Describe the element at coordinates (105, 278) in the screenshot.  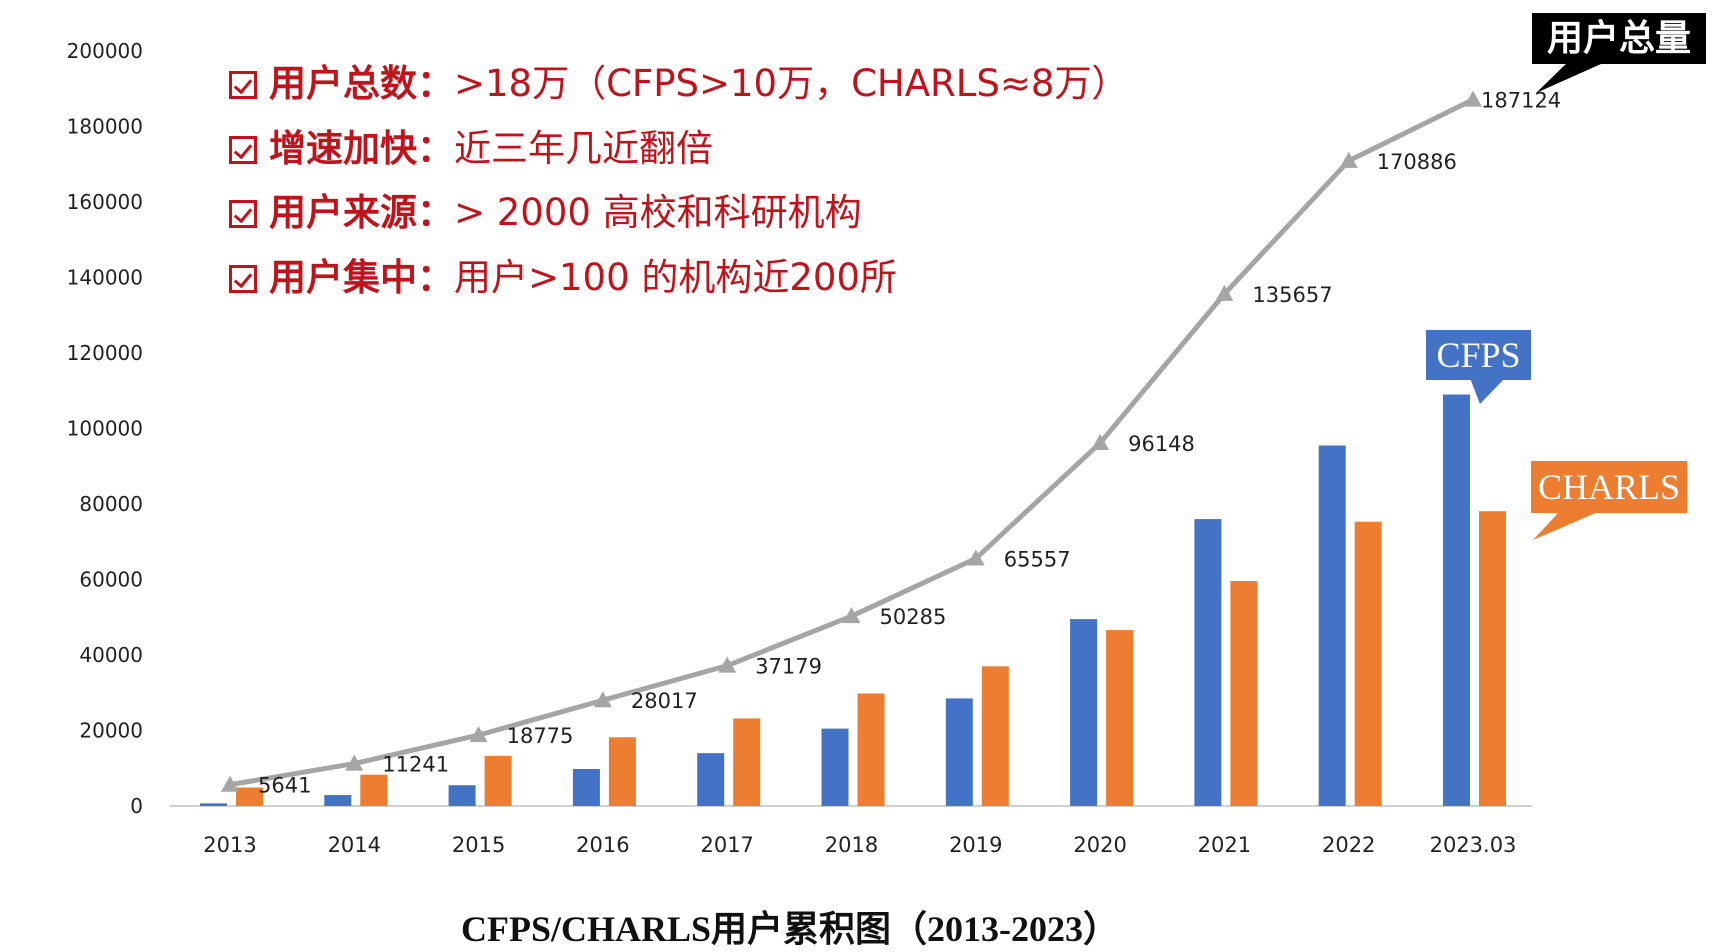
I see `y-tick-label: 140000` at that location.